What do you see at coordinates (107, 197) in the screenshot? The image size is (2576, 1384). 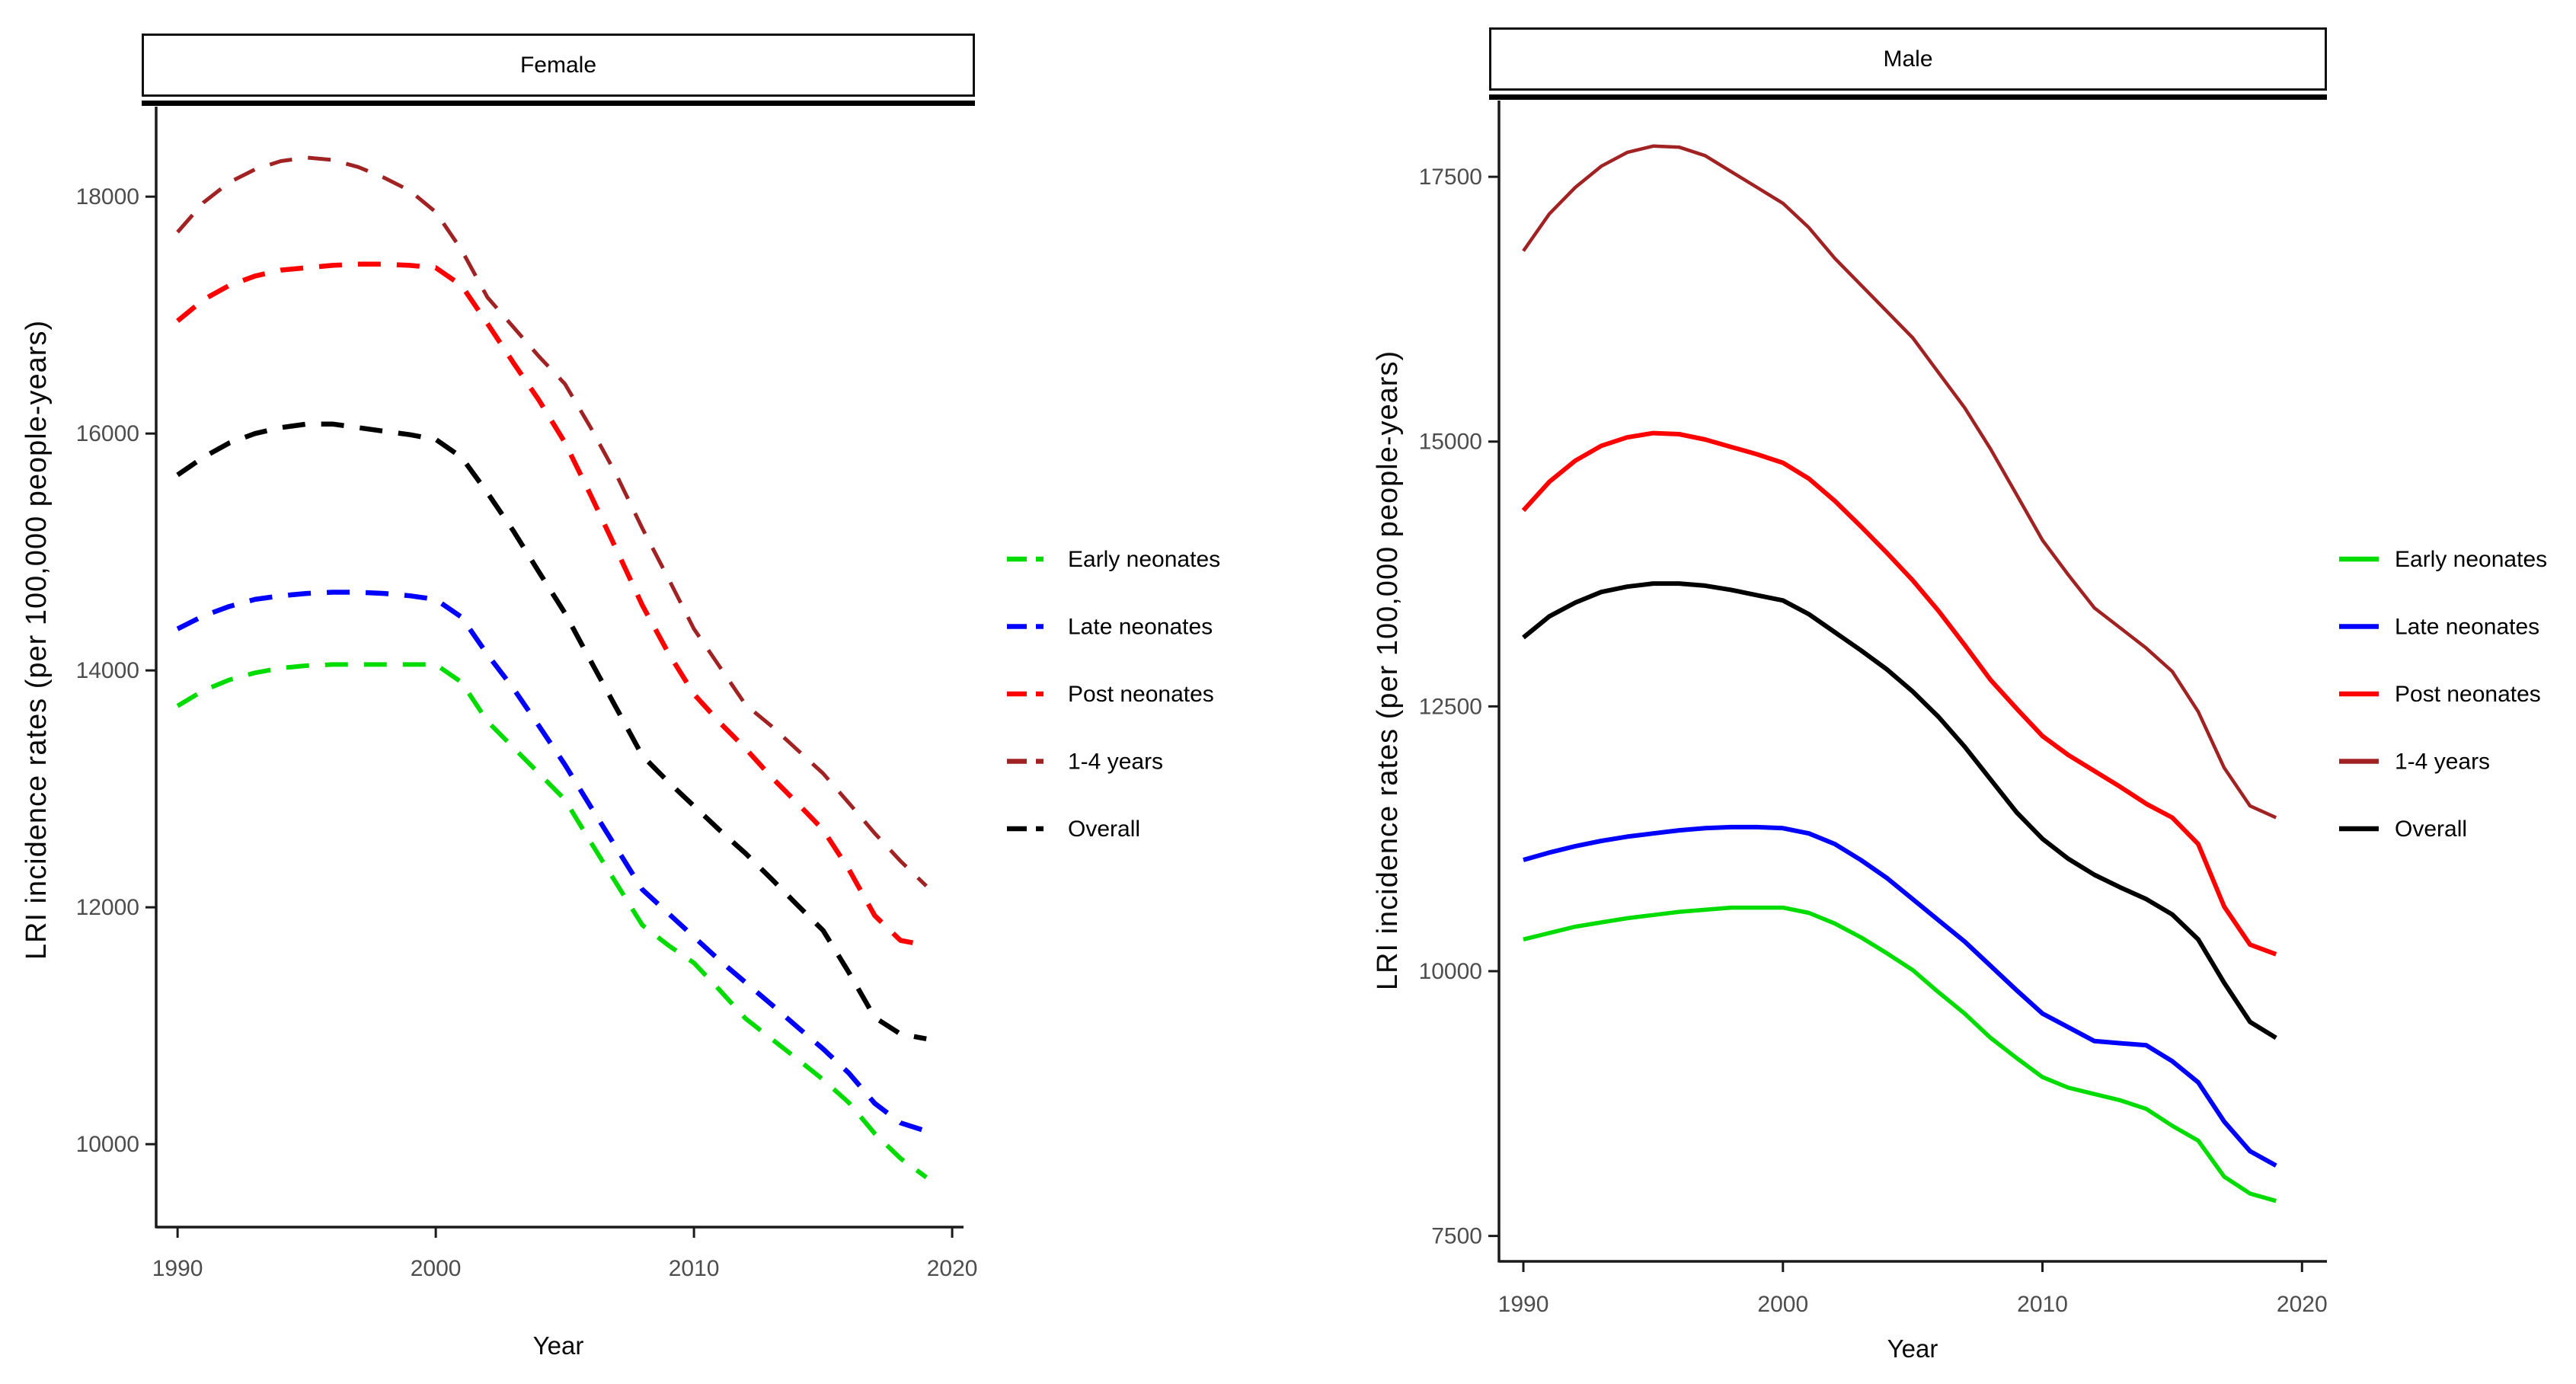 I see `y-tick-label: 18000` at bounding box center [107, 197].